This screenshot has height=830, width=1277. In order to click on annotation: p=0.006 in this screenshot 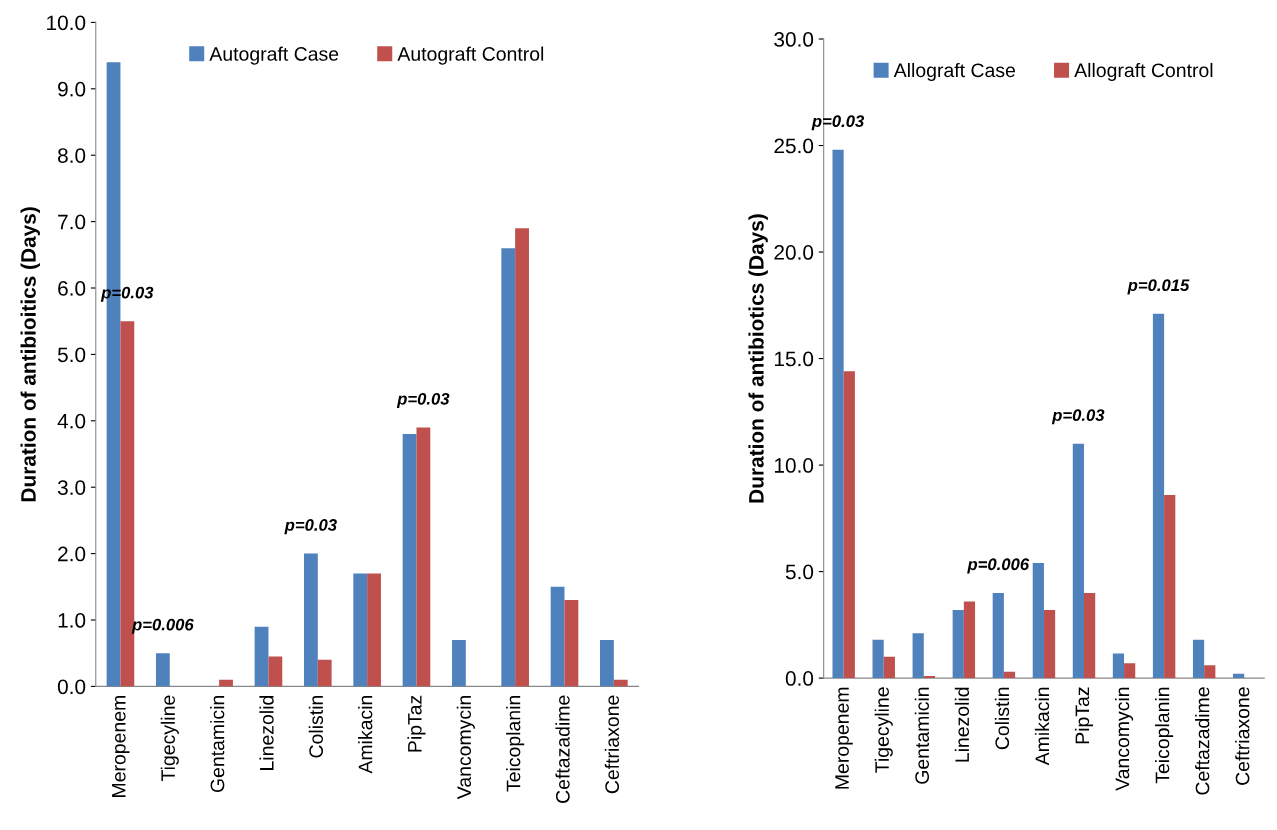, I will do `click(998, 566)`.